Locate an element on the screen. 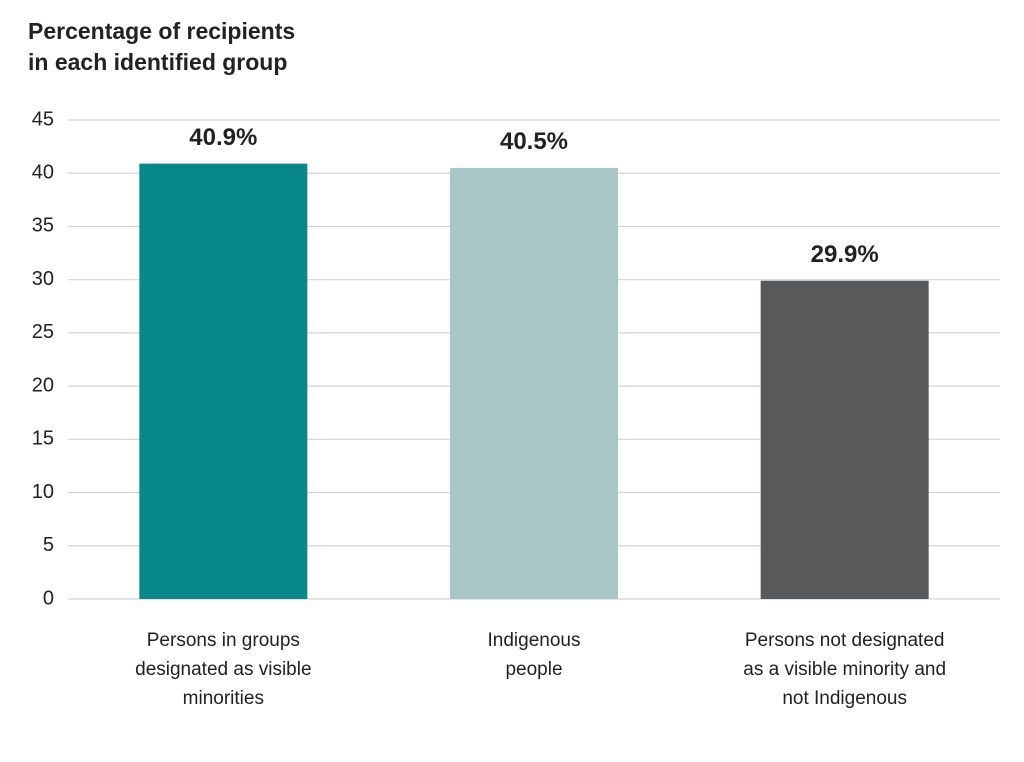  y-tick-label: 5 is located at coordinates (48, 545).